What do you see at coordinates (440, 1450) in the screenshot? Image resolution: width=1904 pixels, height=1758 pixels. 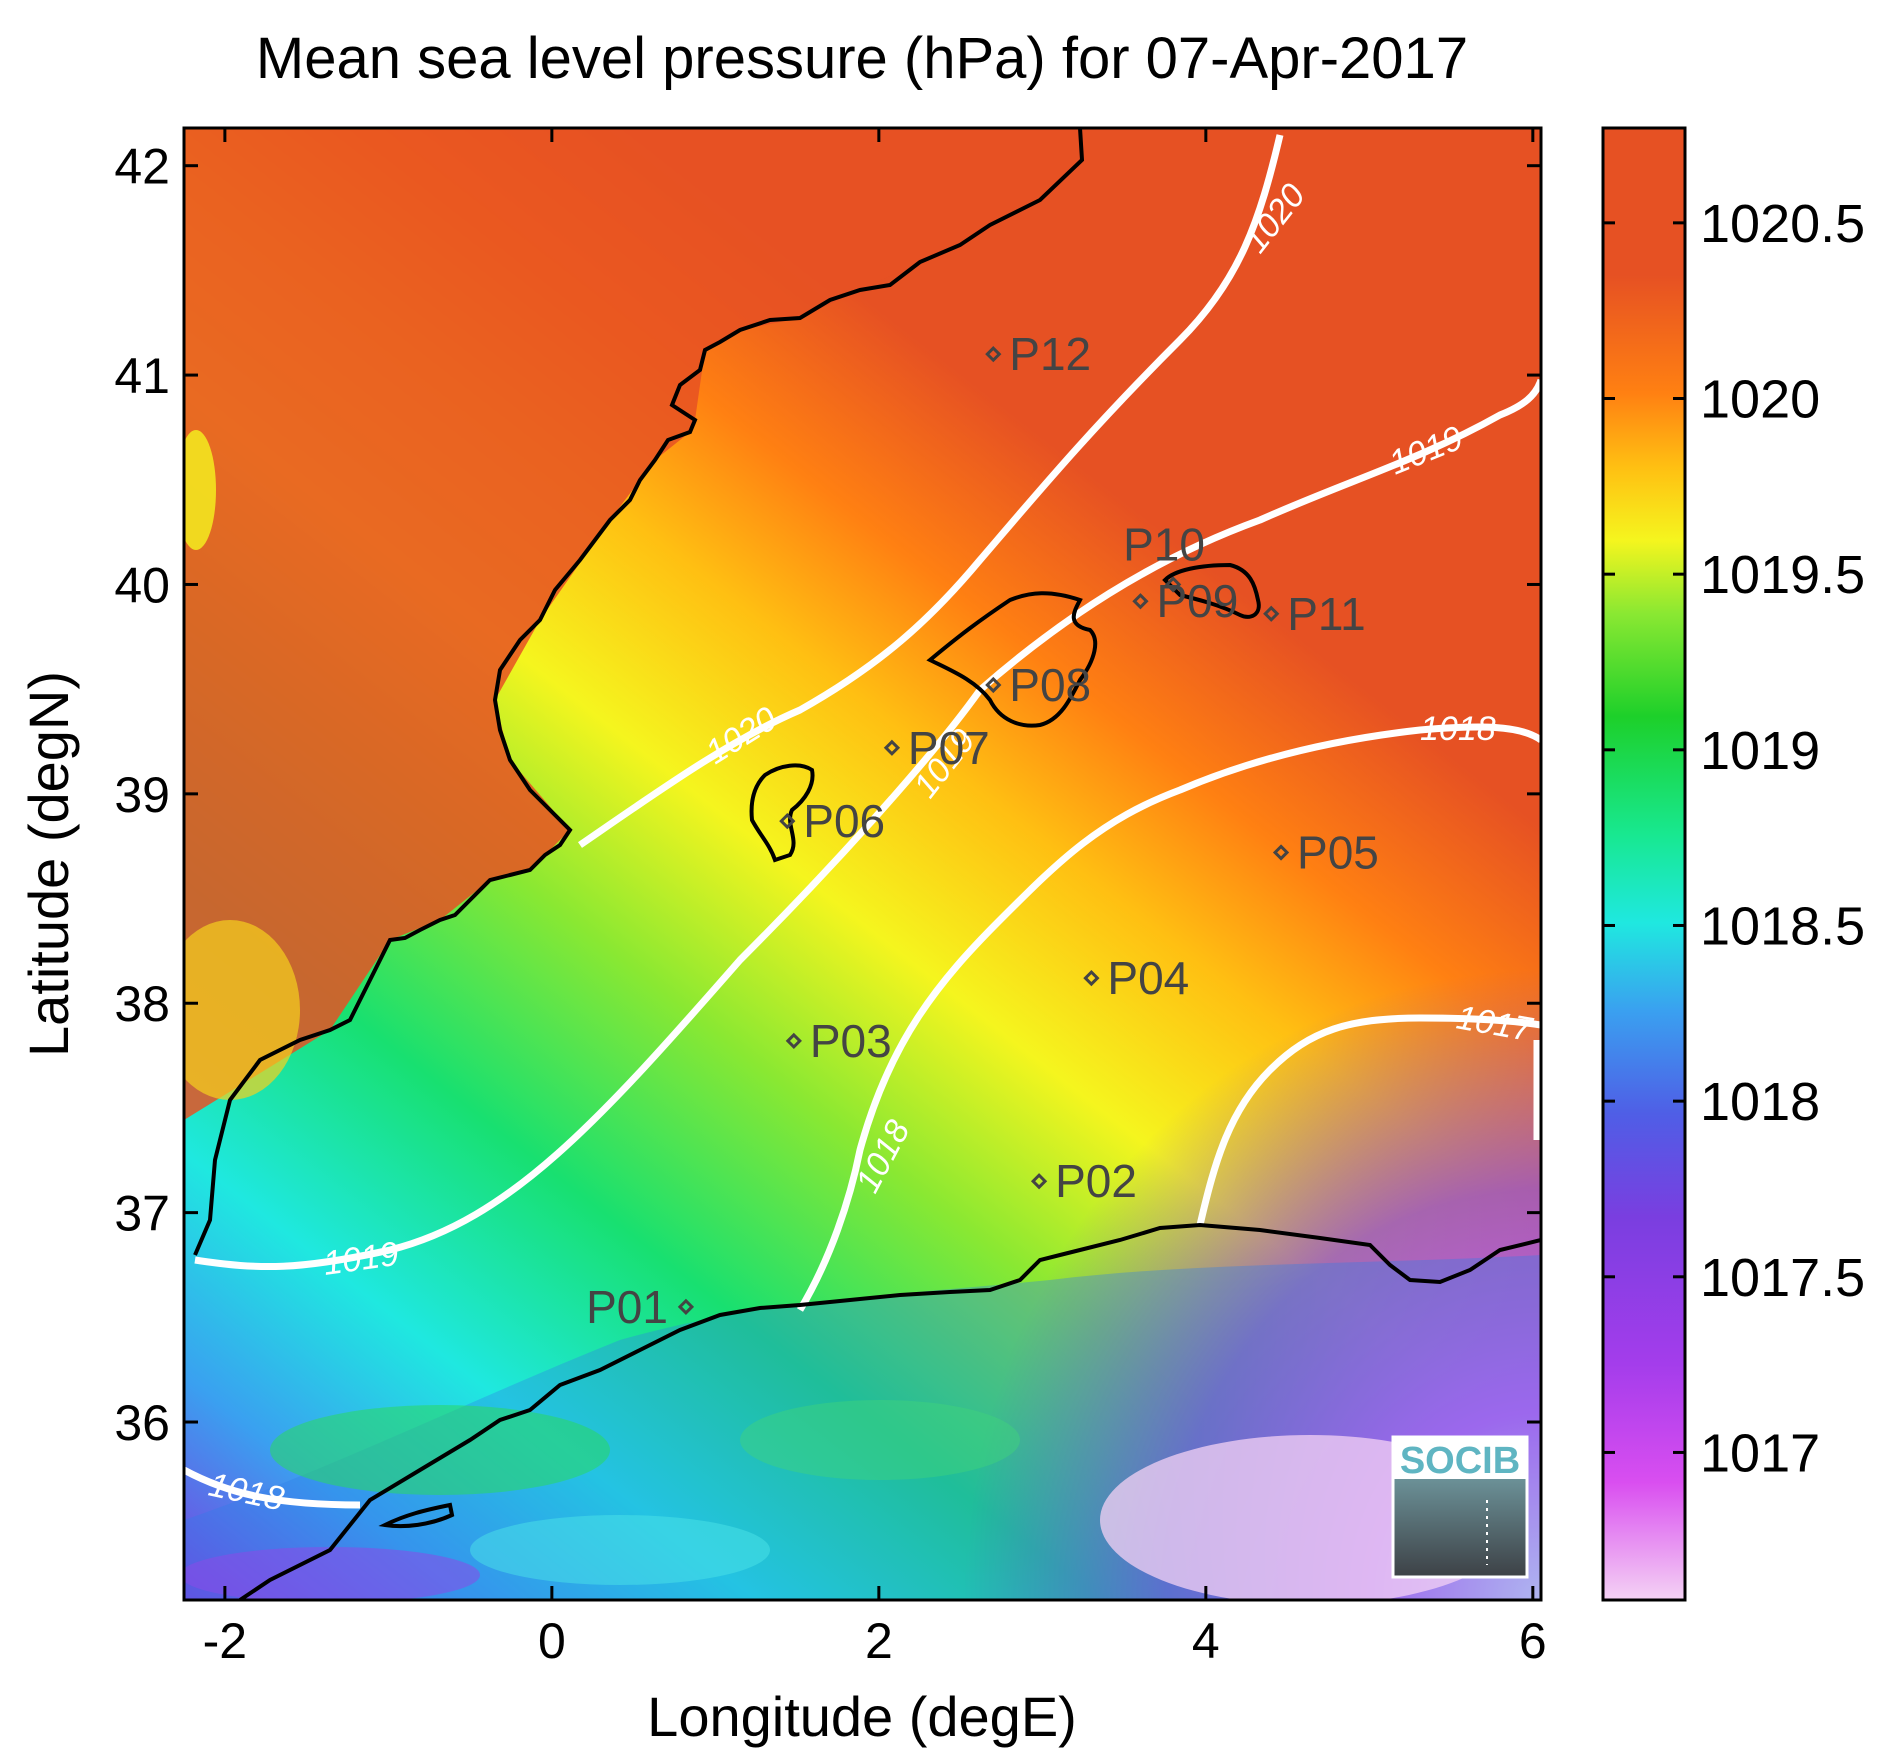 I see `green-patch-west` at bounding box center [440, 1450].